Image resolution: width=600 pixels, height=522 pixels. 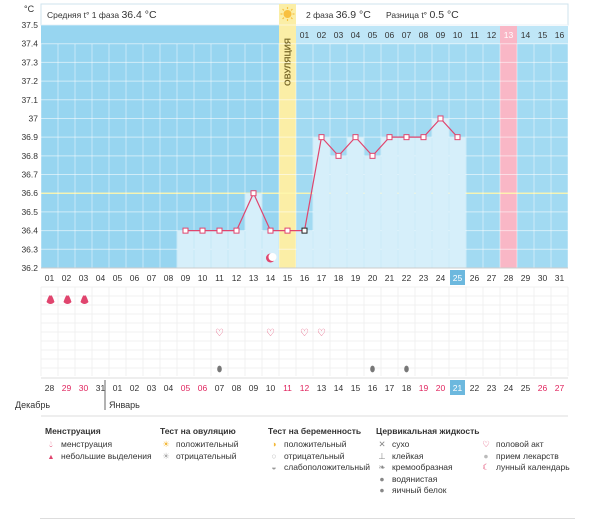 I want to click on y-tick-label: 36.5, so click(x=29, y=212).